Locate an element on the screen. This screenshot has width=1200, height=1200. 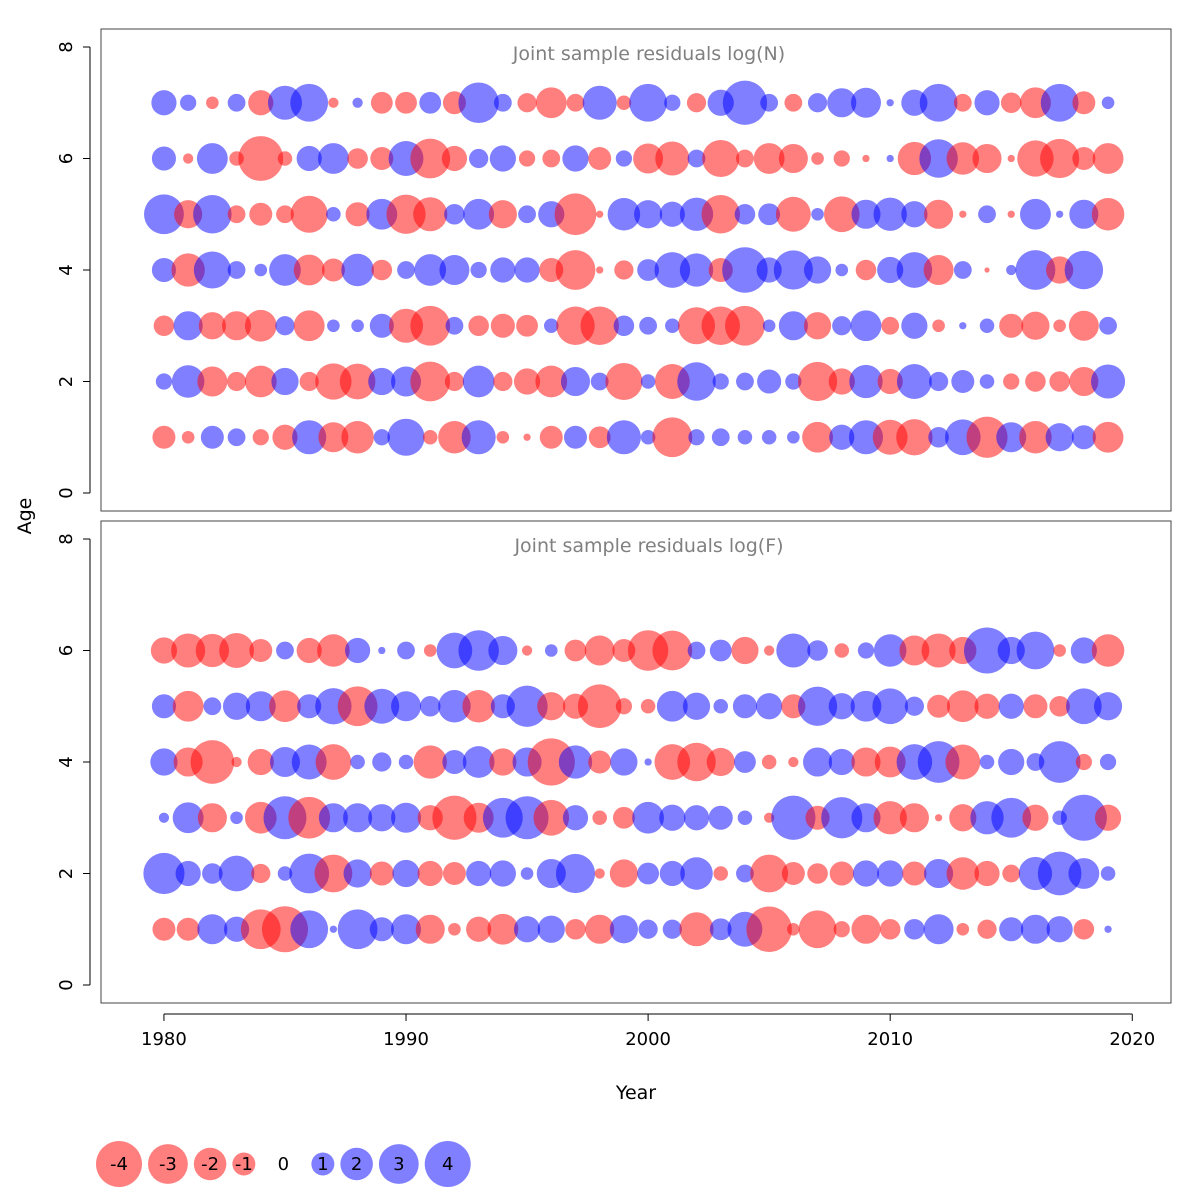
y-tick-label: 8 is located at coordinates (66, 46).